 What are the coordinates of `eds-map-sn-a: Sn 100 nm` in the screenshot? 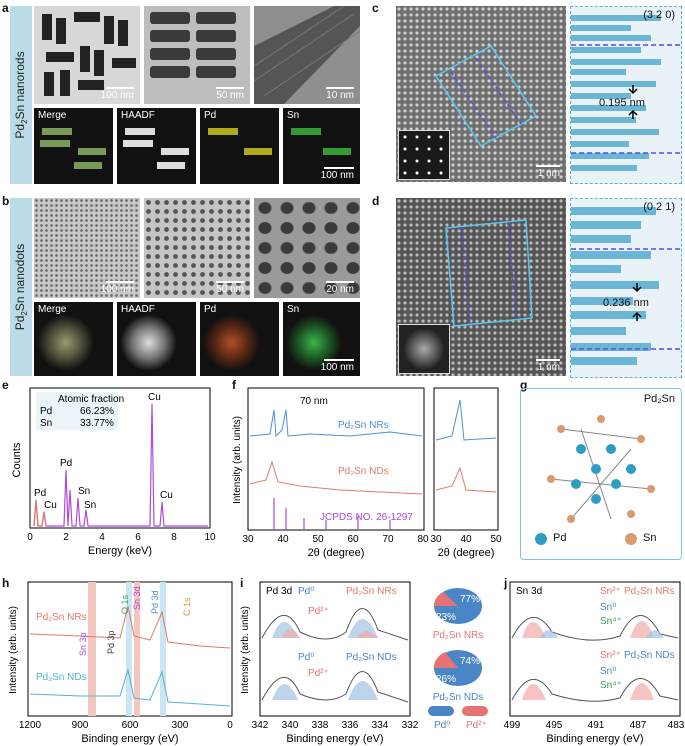 It's located at (321, 146).